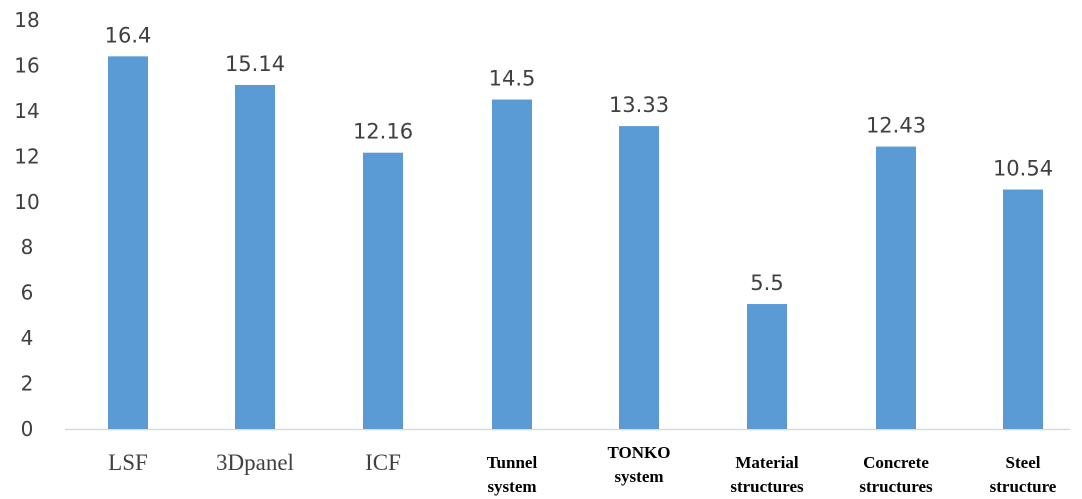  Describe the element at coordinates (1023, 486) in the screenshot. I see `x-tick-label: structure` at that location.